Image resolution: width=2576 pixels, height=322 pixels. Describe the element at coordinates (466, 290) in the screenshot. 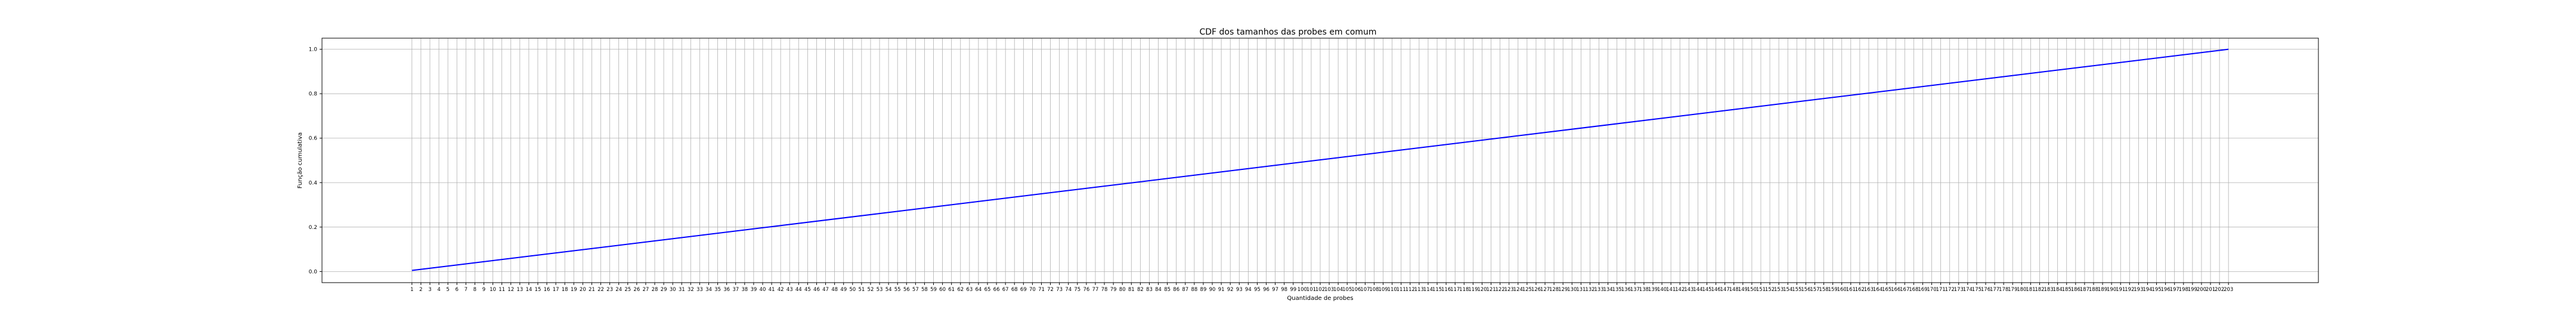

I see `x-tick-label: 7` at that location.